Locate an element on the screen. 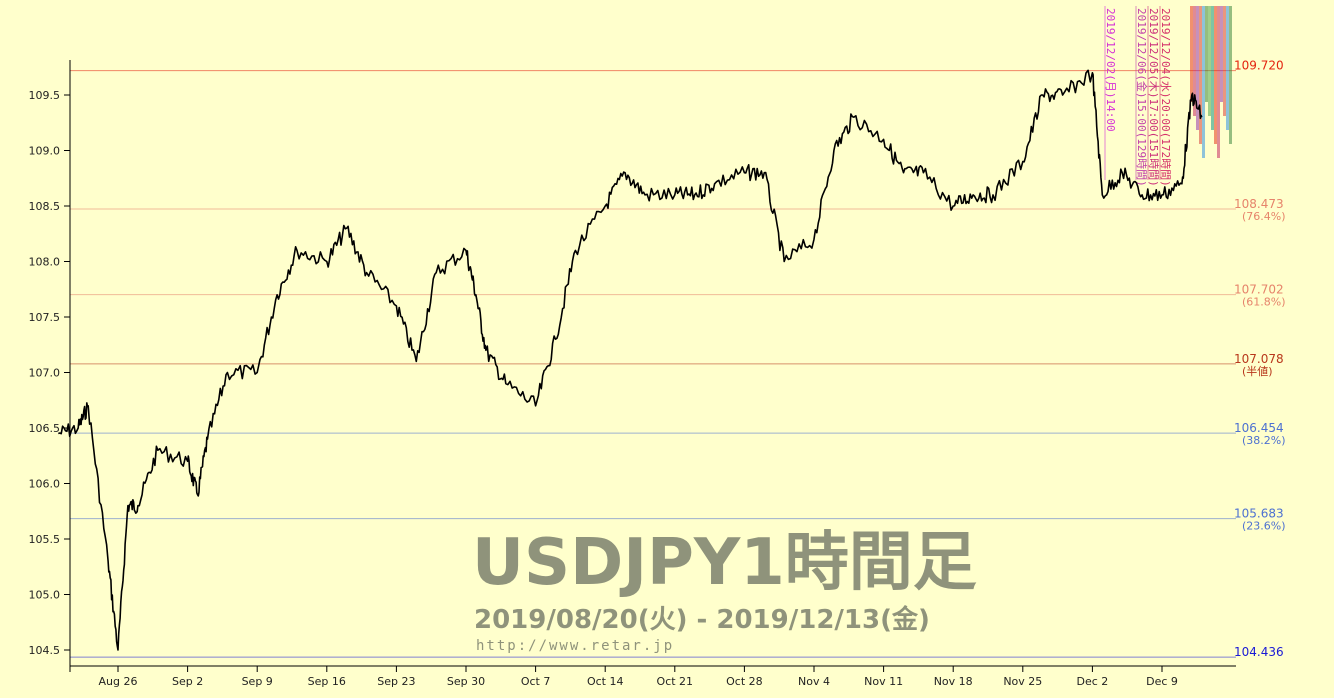  annotation-text: 2019/12/04(水)20:00(172時間) is located at coordinates (1165, 97).